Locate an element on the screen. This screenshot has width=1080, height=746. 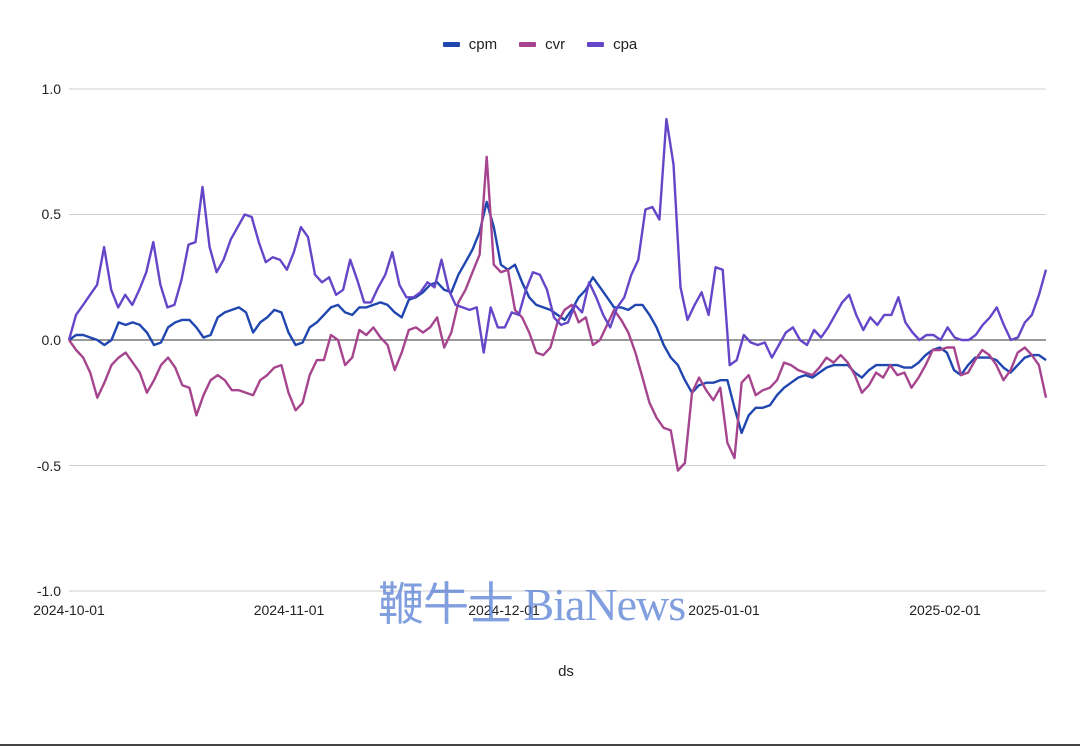
legend-label-cpa: cpa is located at coordinates (625, 44).